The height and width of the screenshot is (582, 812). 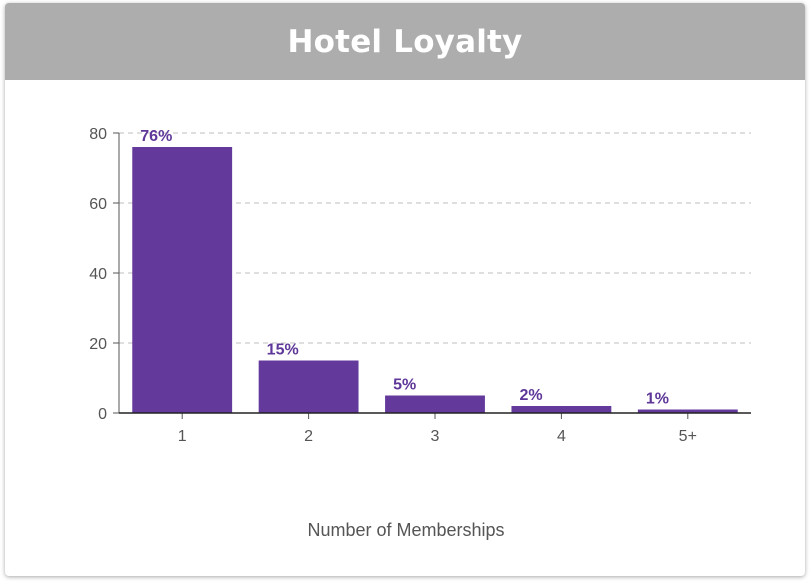 I want to click on chart-title: Hotel Loyalty, so click(x=405, y=41).